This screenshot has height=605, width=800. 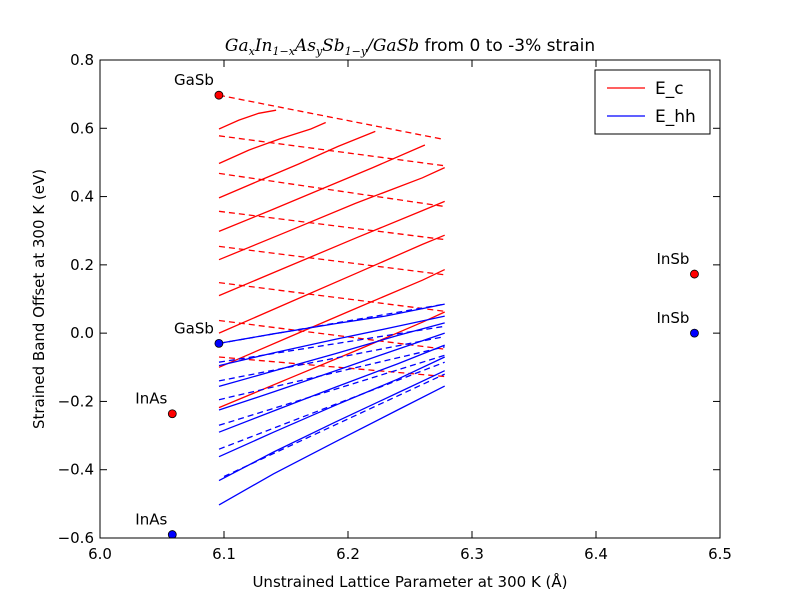 I want to click on y-tick-label-3: 0.0, so click(x=82, y=333).